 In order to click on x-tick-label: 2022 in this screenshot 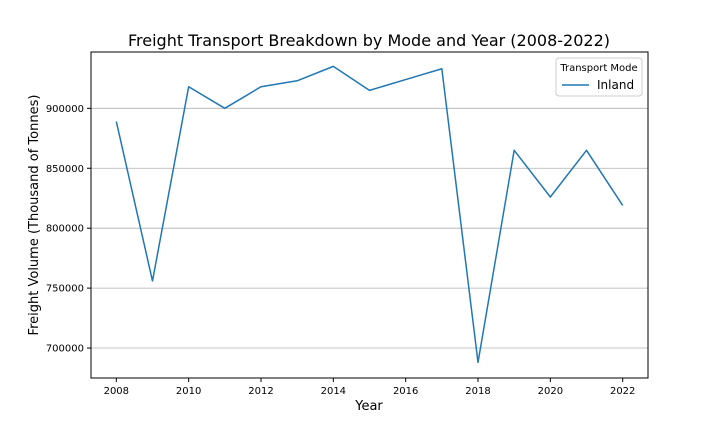, I will do `click(622, 391)`.